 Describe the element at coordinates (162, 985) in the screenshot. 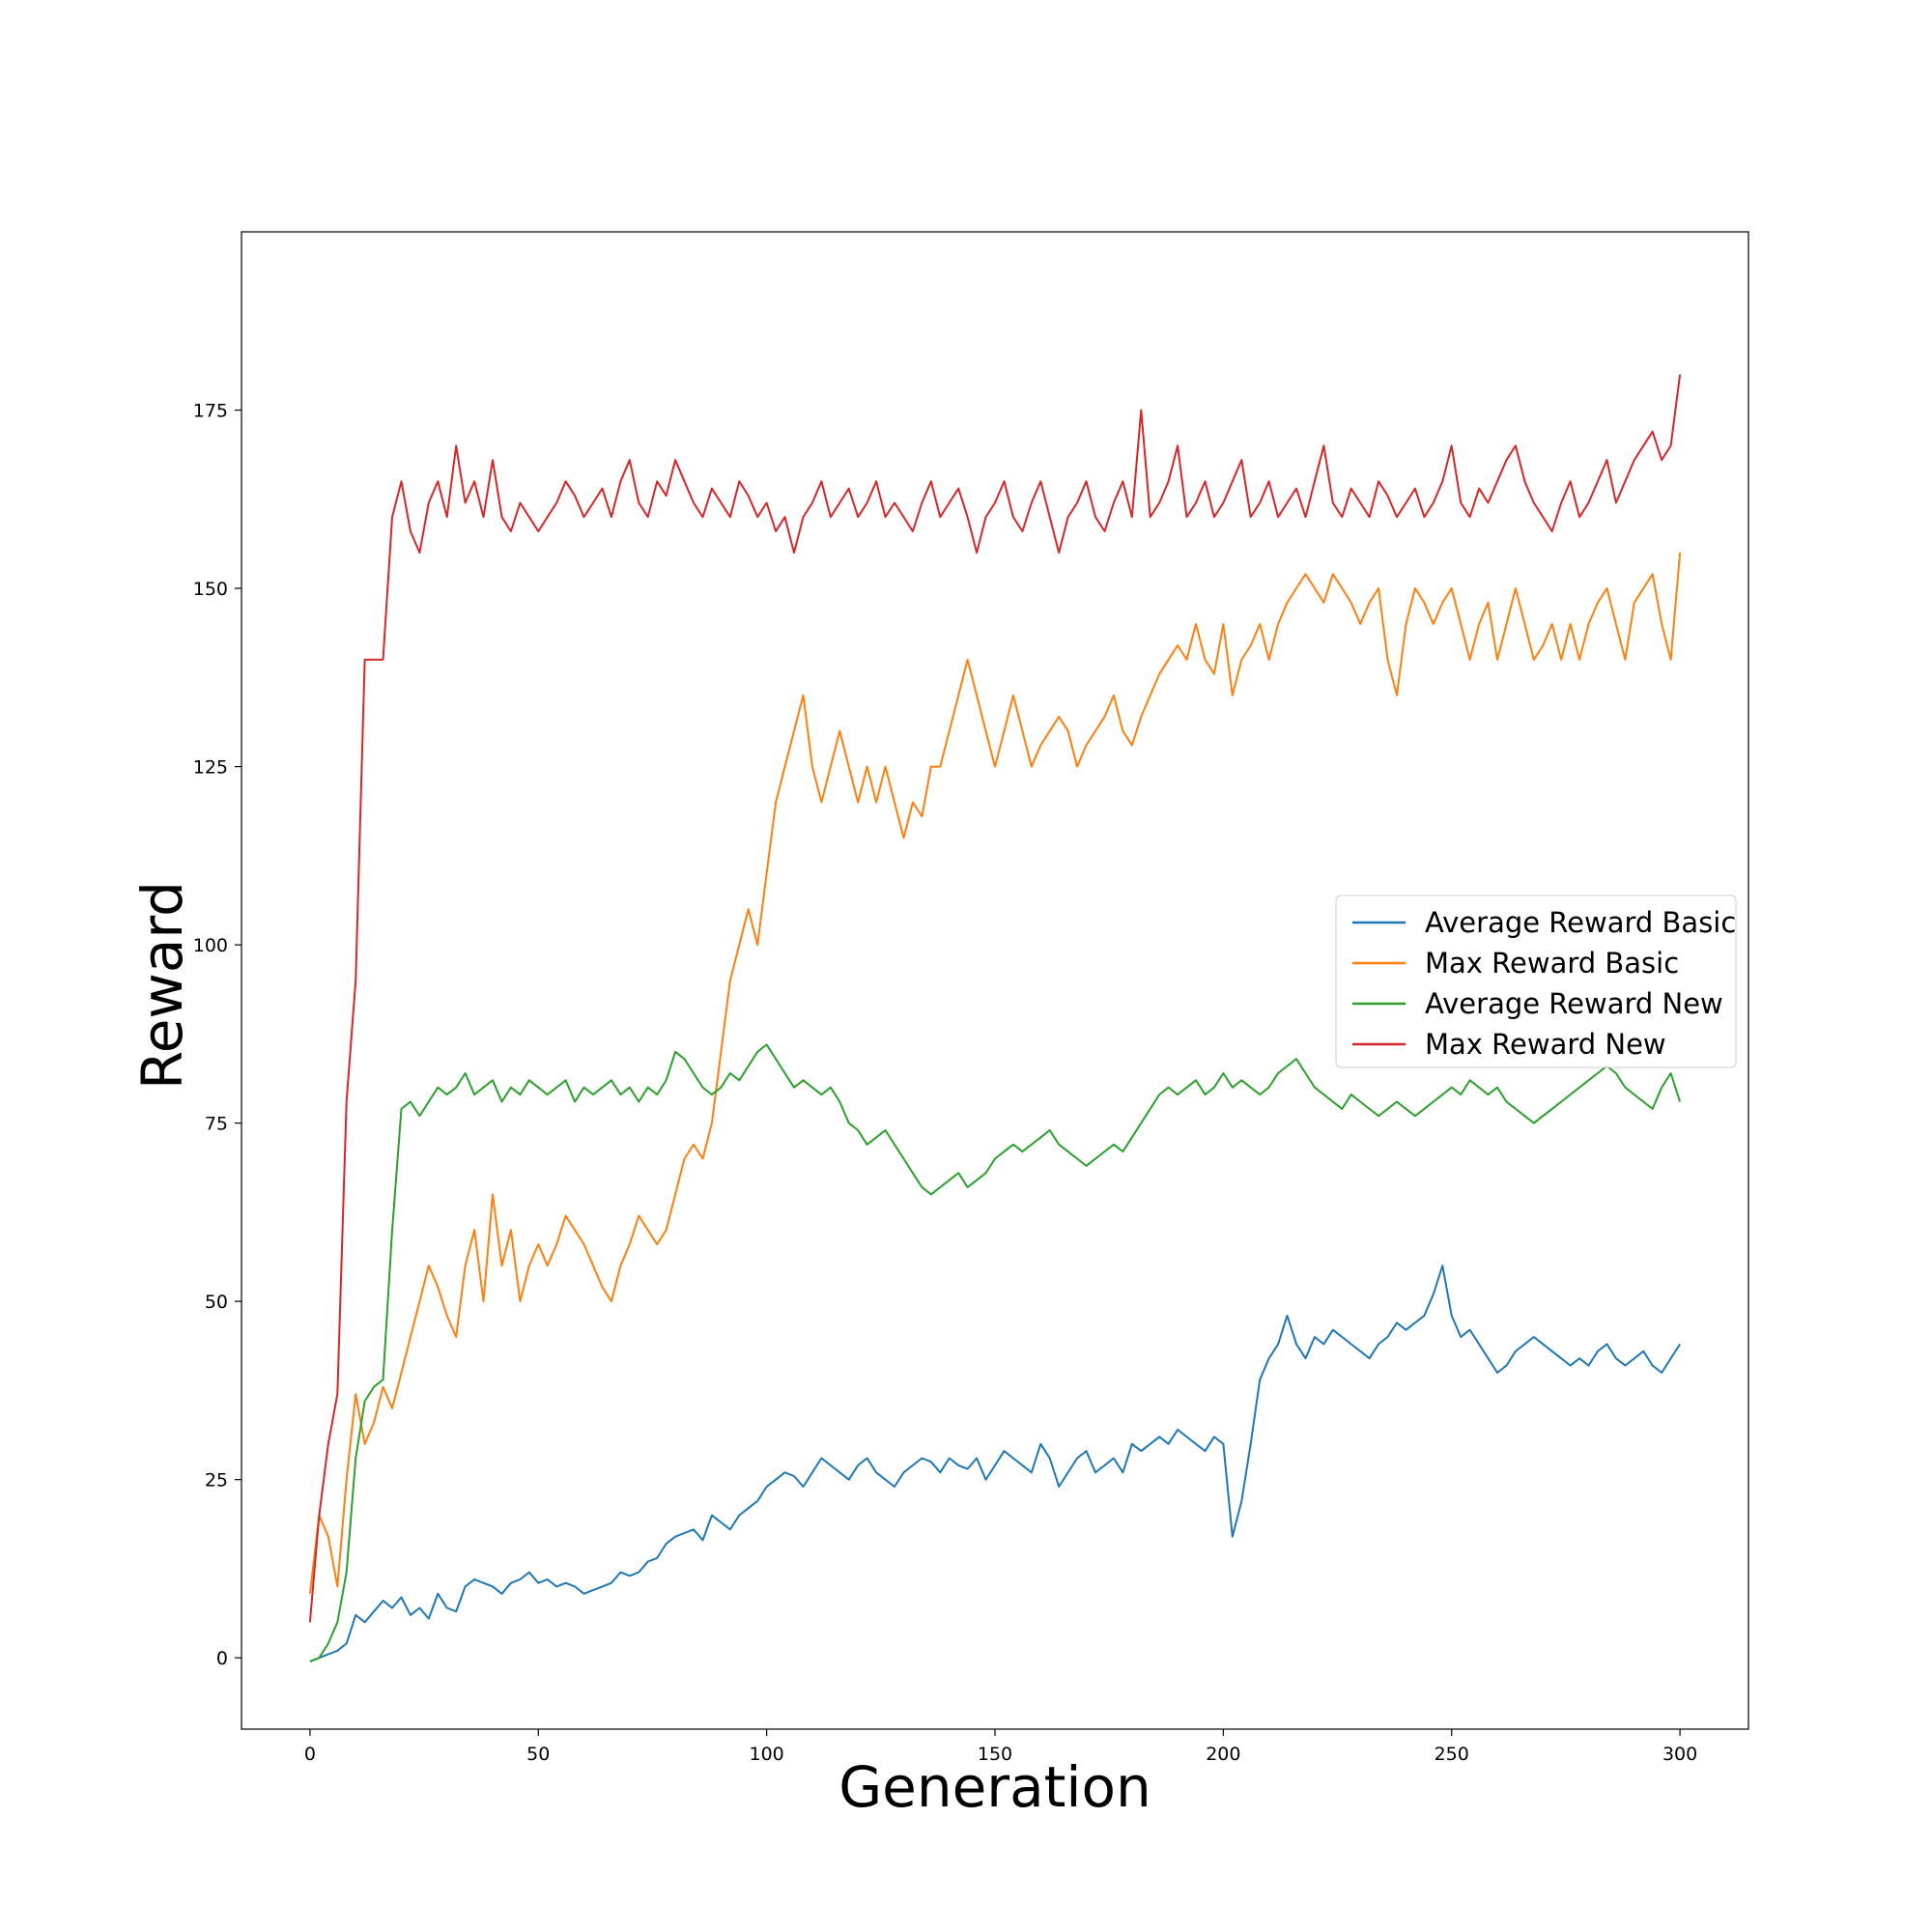

I see `y-axis-label: Reward` at that location.